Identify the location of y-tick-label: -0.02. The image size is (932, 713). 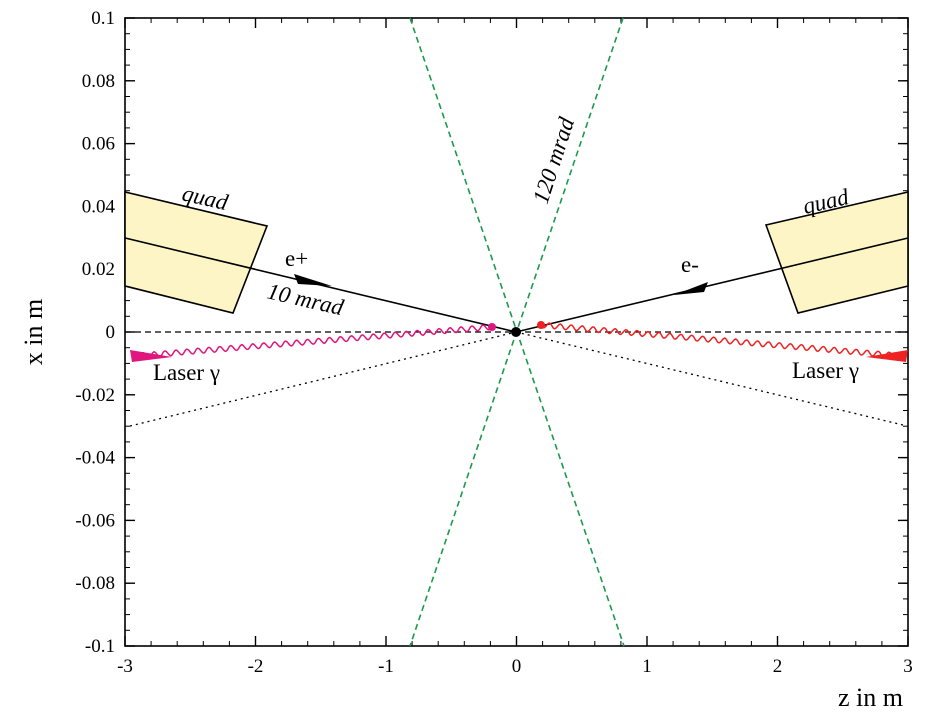
(95, 395).